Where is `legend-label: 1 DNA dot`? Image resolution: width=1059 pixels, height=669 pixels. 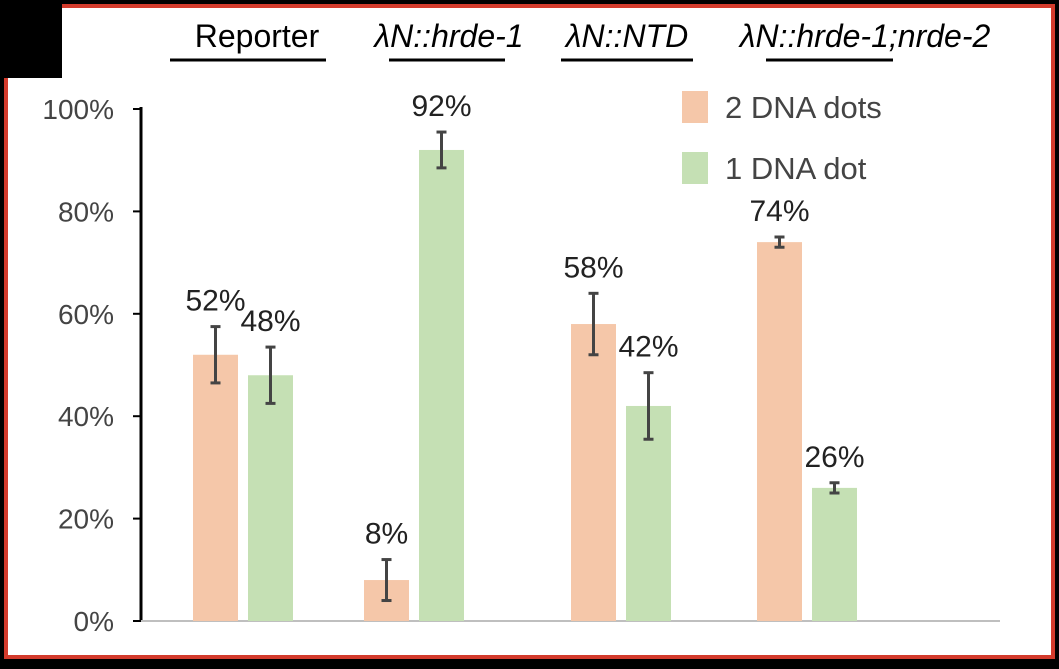
legend-label: 1 DNA dot is located at coordinates (796, 168).